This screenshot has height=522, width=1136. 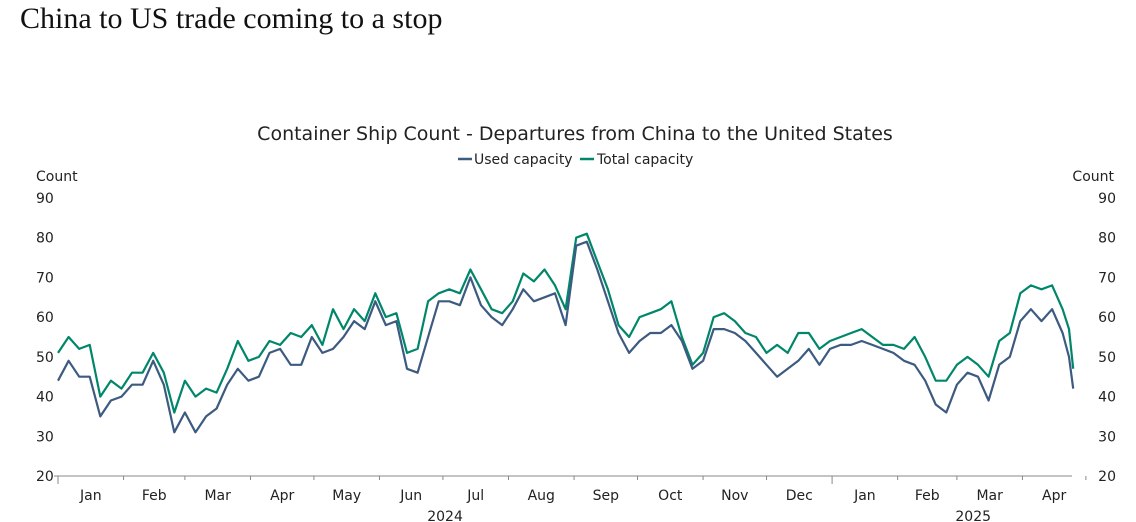 What do you see at coordinates (1107, 199) in the screenshot?
I see `y-tick-label-right: 90` at bounding box center [1107, 199].